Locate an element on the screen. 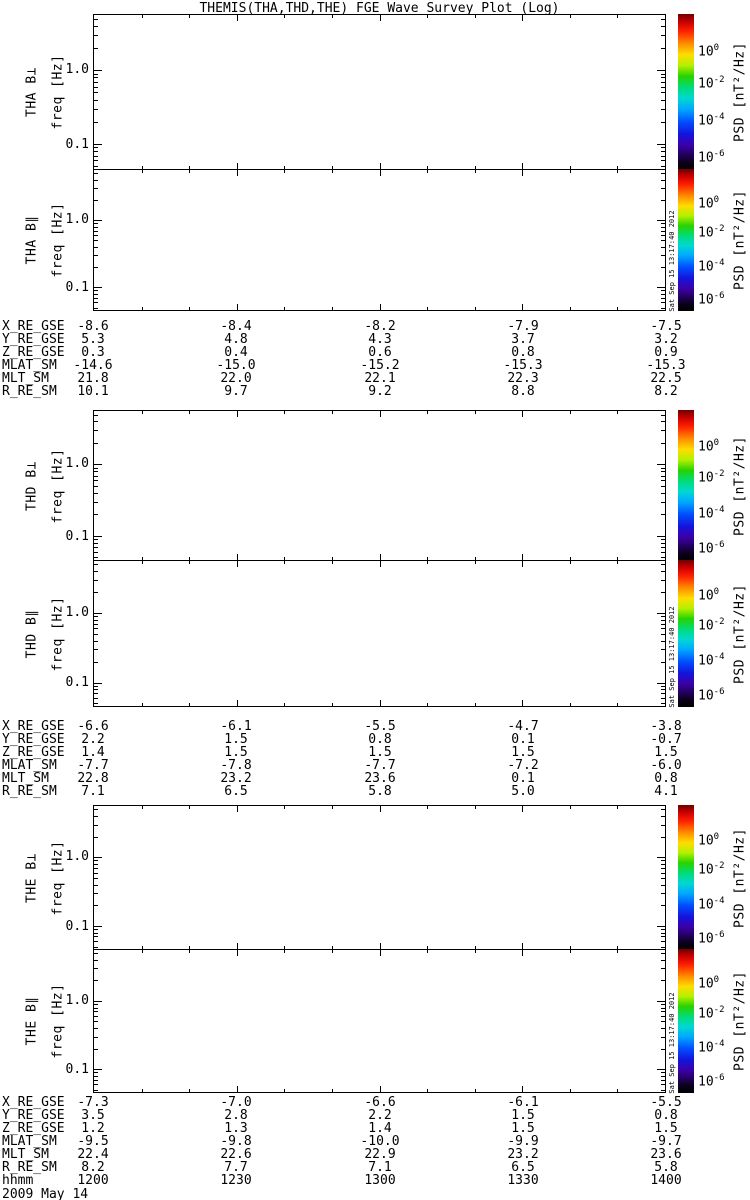  ephemeris-value: -9.9 is located at coordinates (523, 1141).